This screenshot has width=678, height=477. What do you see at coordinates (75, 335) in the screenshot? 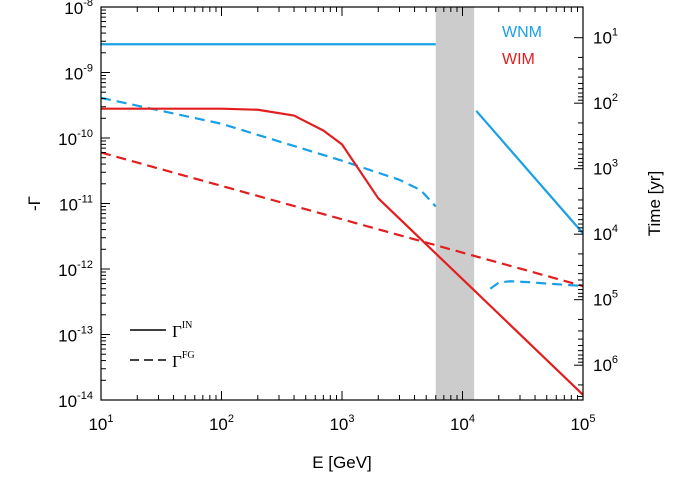
I see `y-tick-label: 10⁻¹³` at bounding box center [75, 335].